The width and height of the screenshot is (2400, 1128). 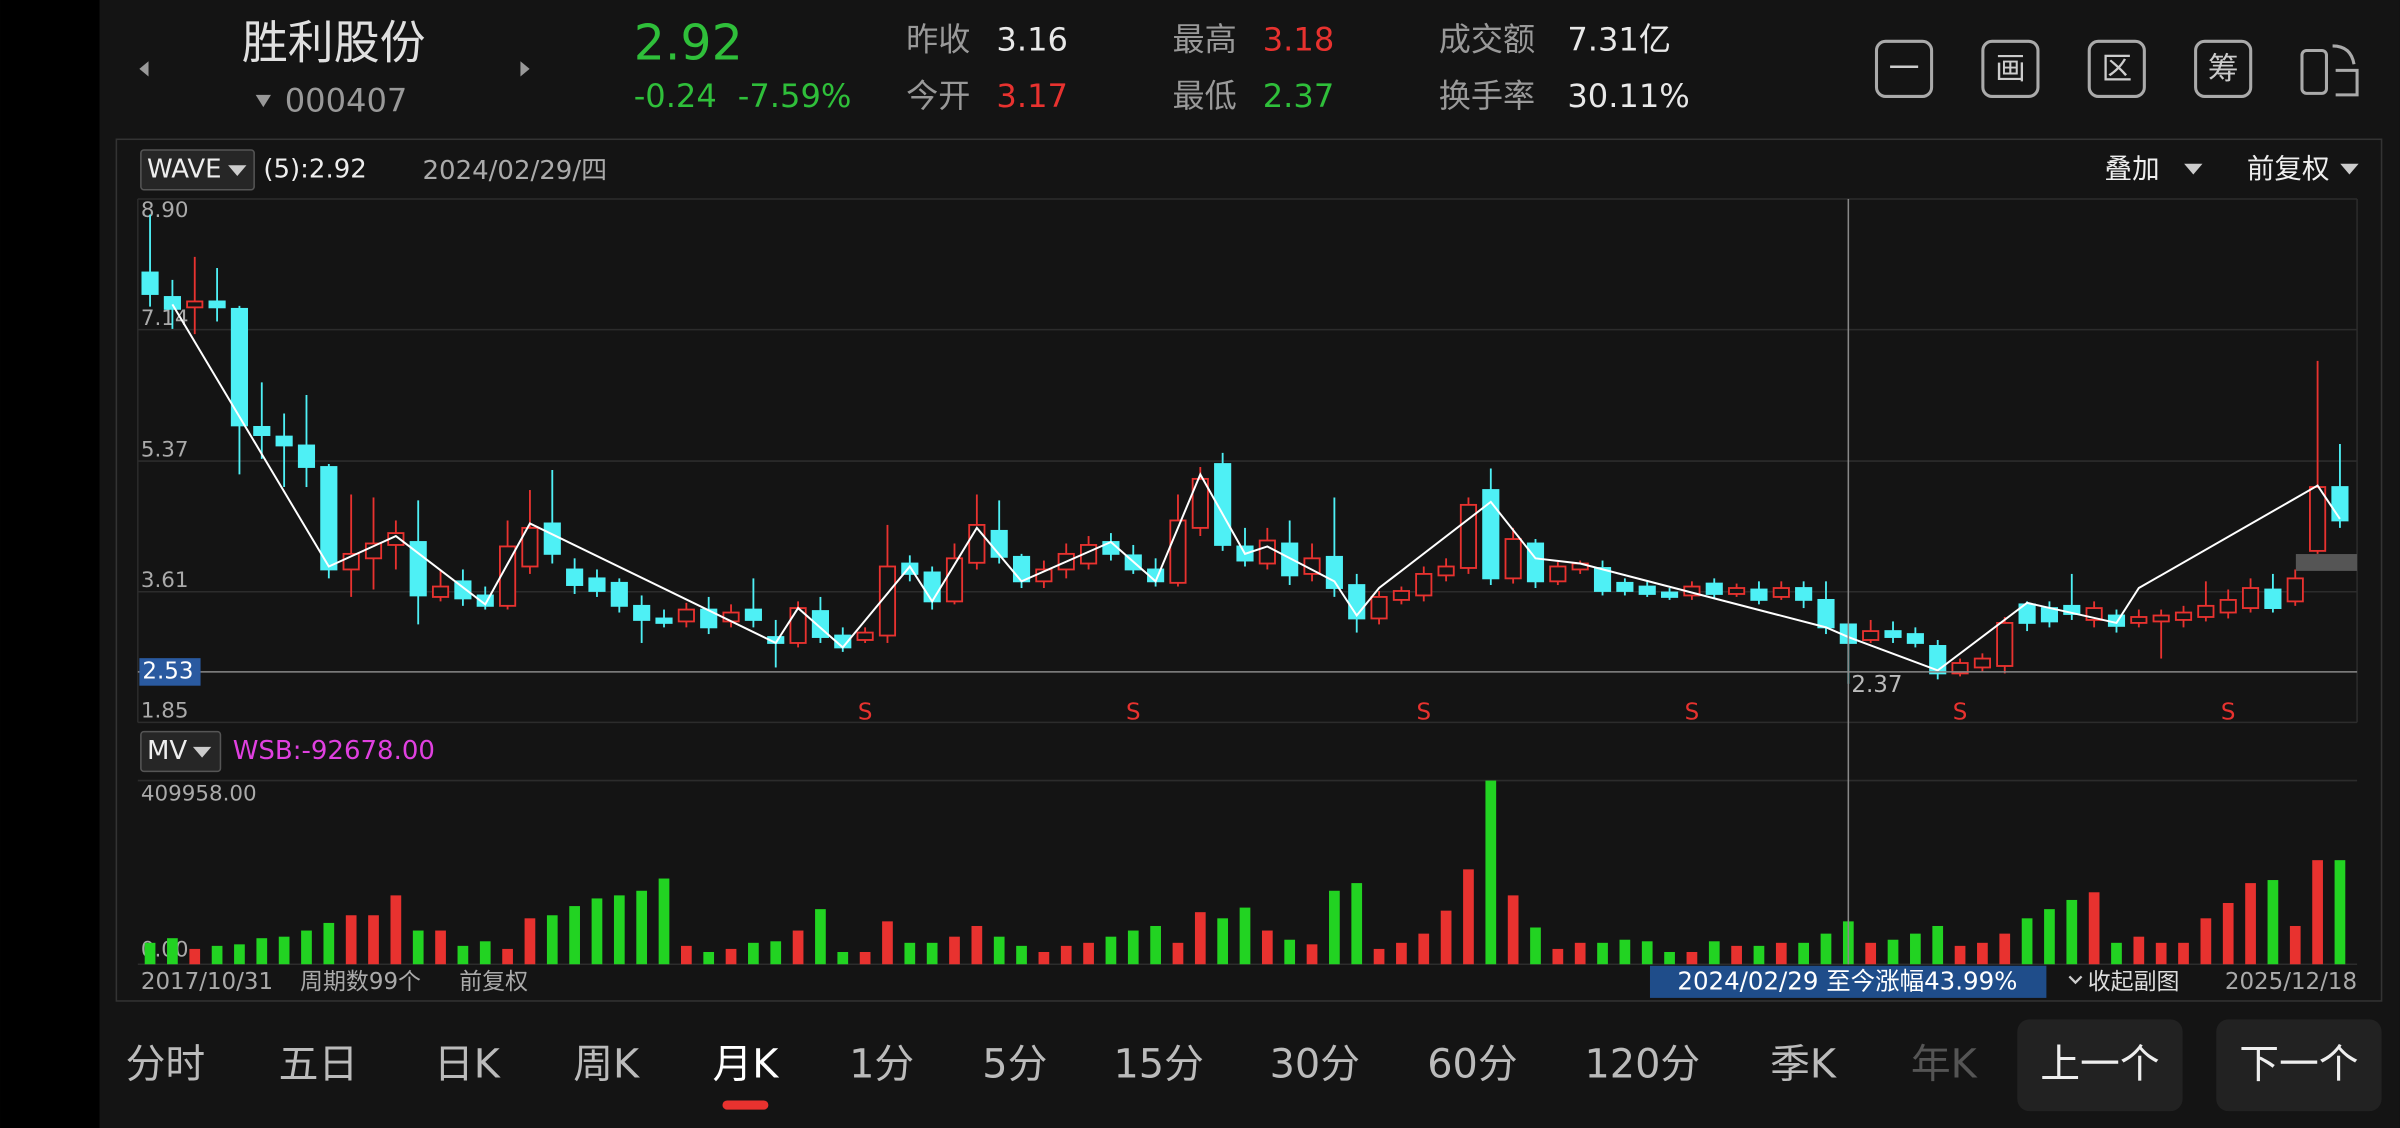 What do you see at coordinates (314, 169) in the screenshot?
I see `indicator-value: (5):2.92` at bounding box center [314, 169].